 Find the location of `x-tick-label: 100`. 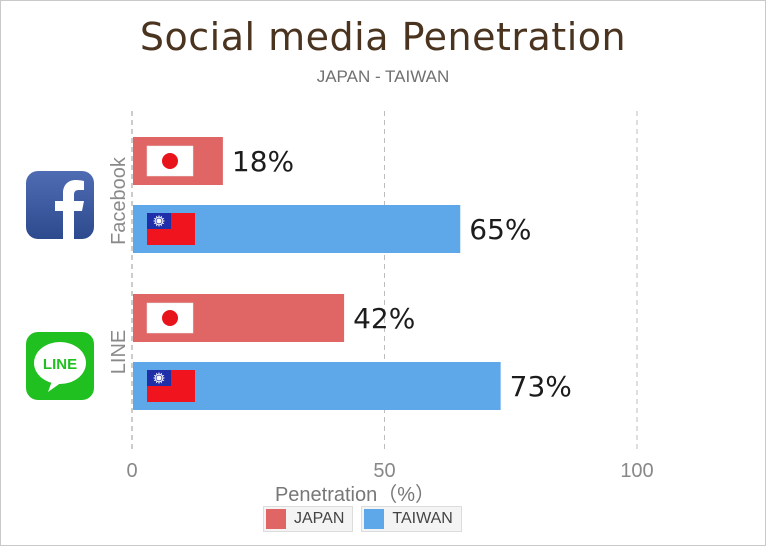

x-tick-label: 100 is located at coordinates (636, 471).